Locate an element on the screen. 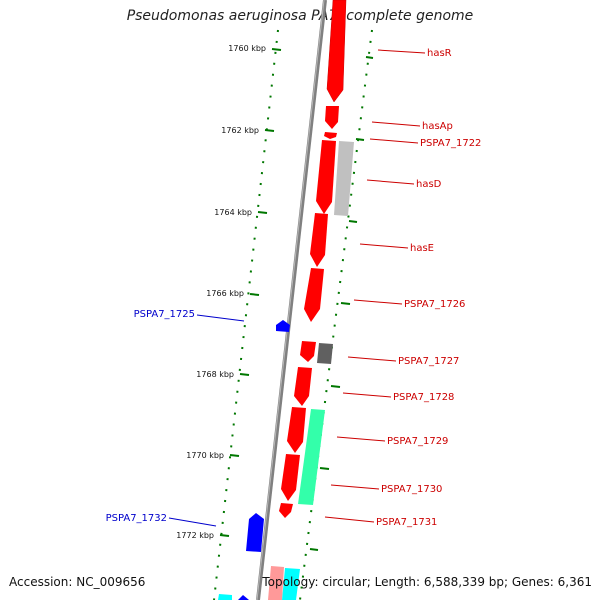  tick-label-1772: 1772 kbp is located at coordinates (195, 535).